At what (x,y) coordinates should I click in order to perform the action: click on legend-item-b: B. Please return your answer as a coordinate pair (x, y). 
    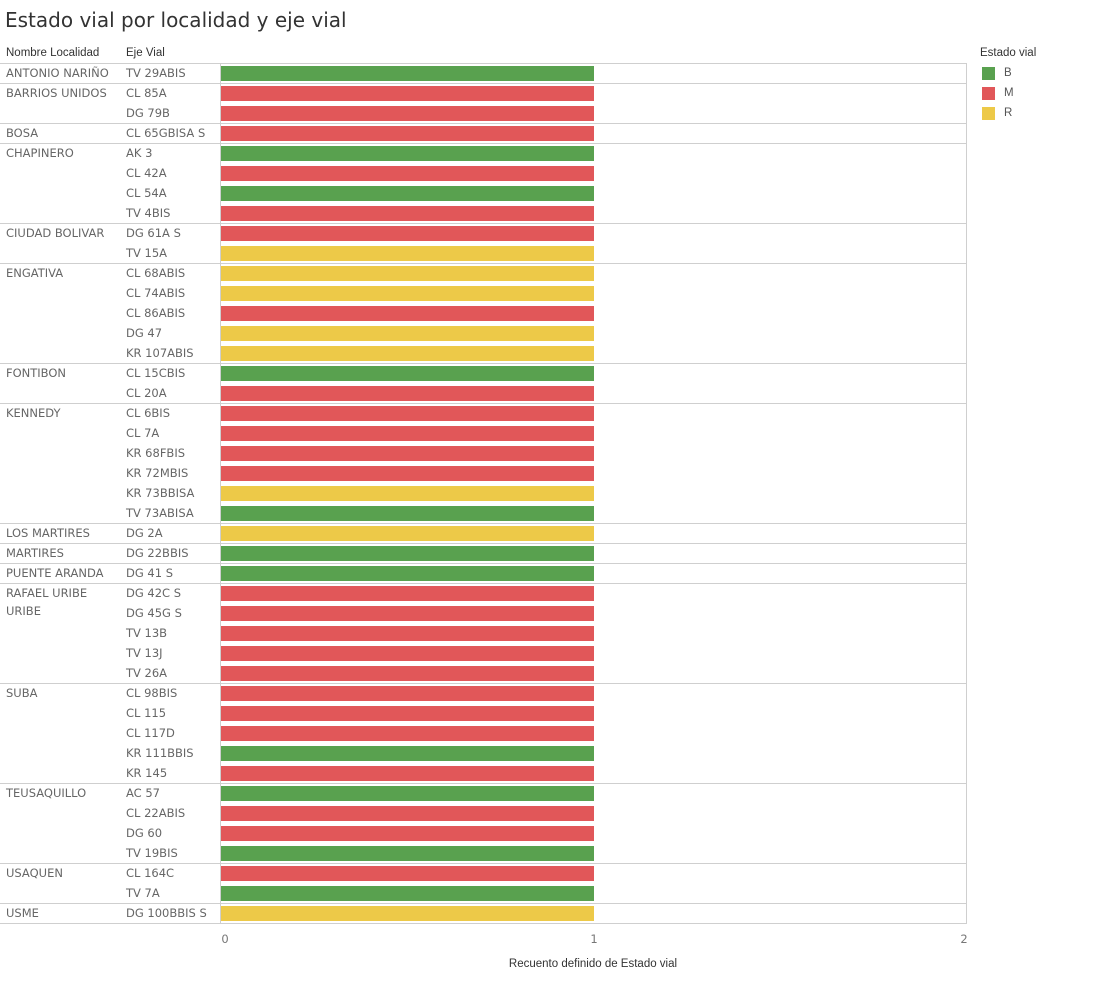
    Looking at the image, I should click on (1008, 73).